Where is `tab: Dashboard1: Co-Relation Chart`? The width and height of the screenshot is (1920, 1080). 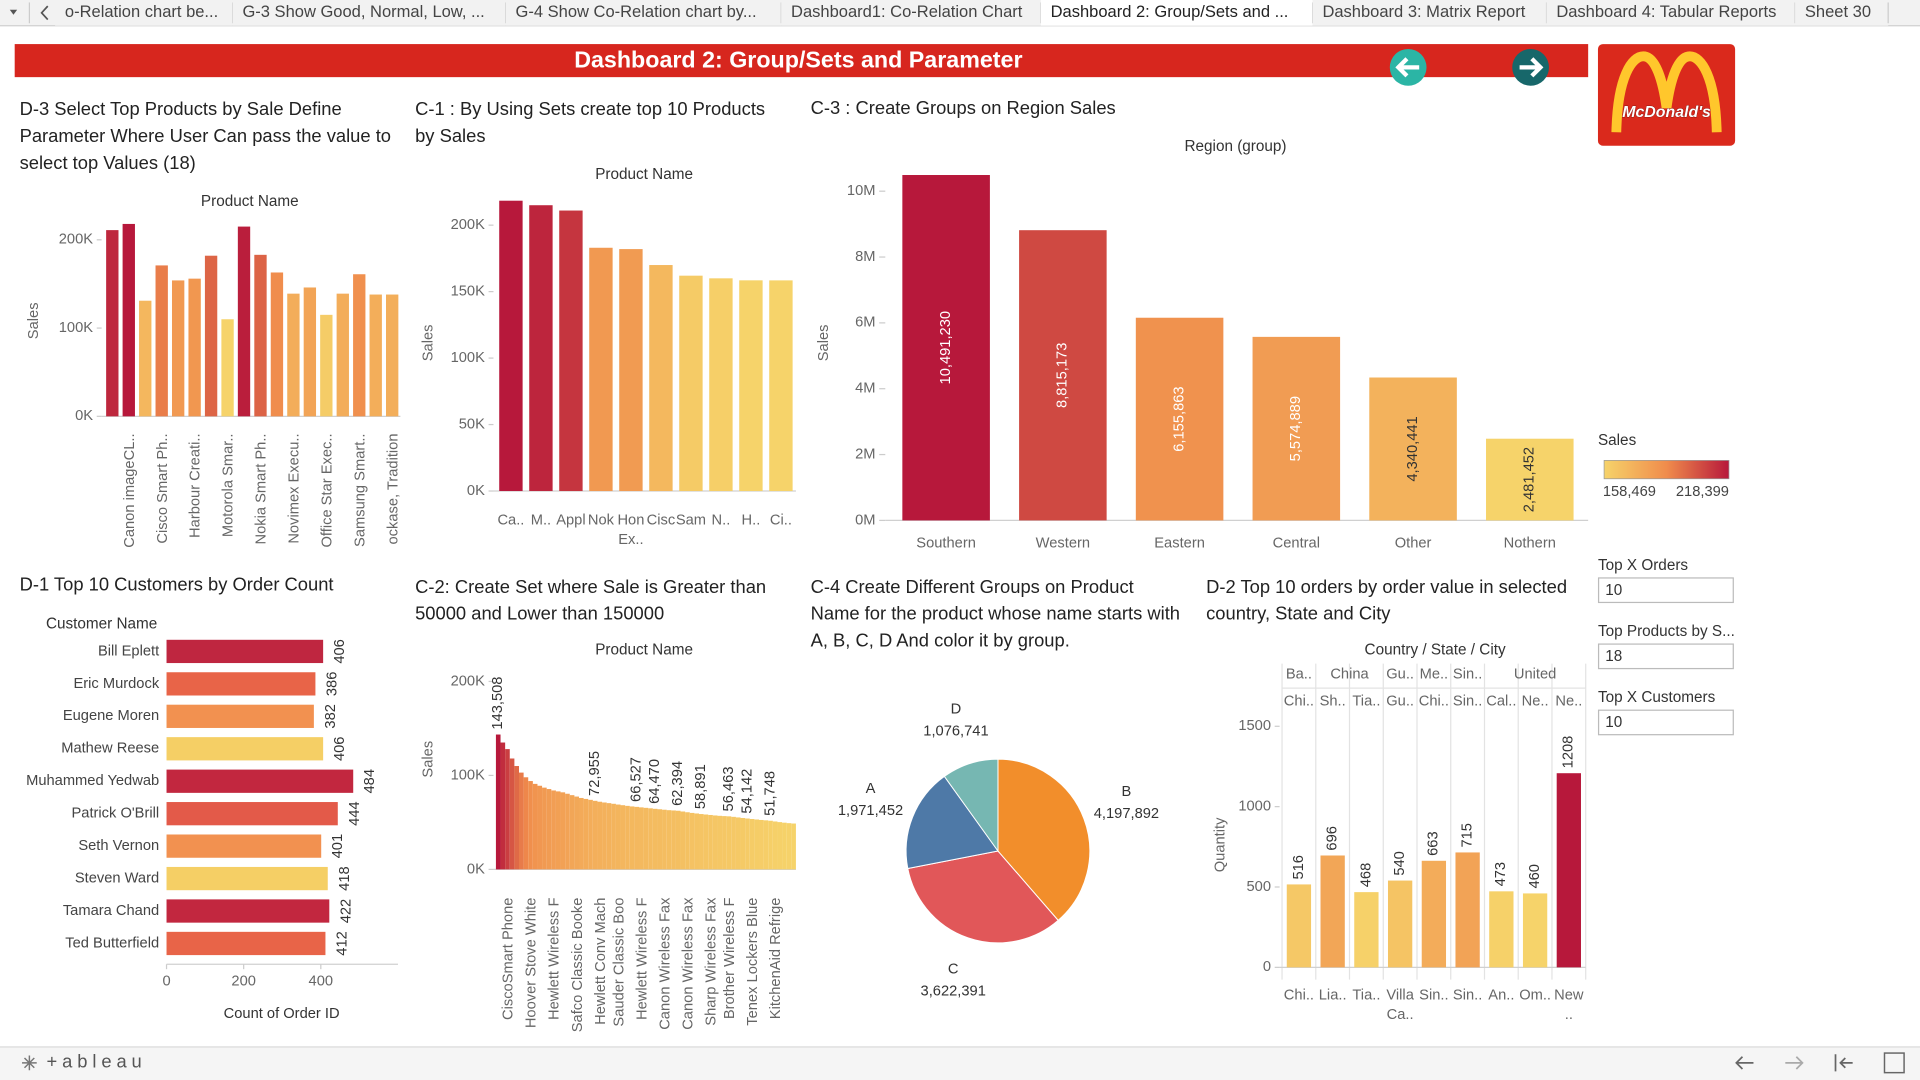
tab: Dashboard1: Co-Relation Chart is located at coordinates (911, 13).